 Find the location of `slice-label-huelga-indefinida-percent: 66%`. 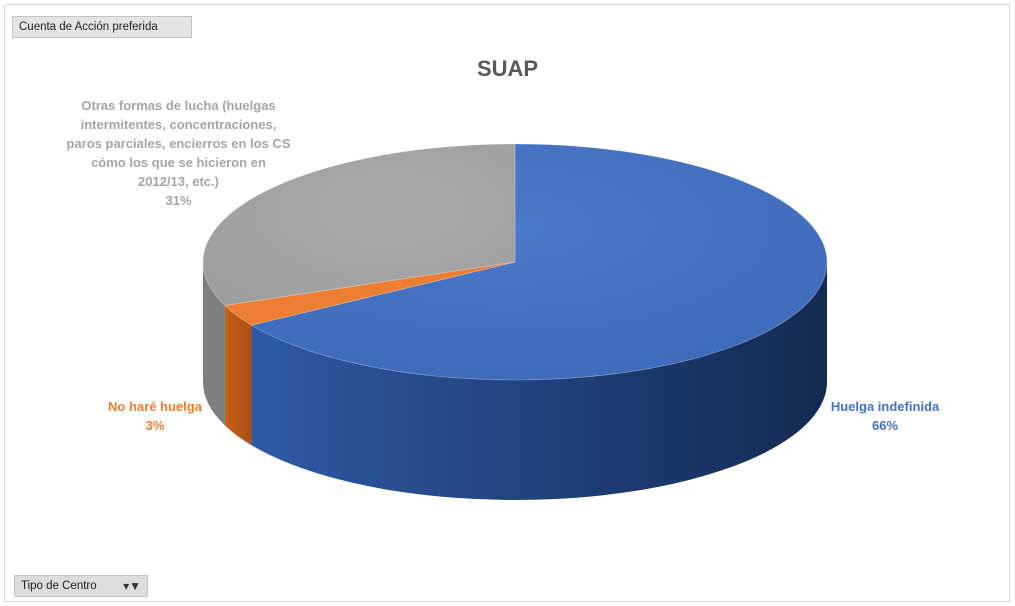

slice-label-huelga-indefinida-percent: 66% is located at coordinates (885, 425).